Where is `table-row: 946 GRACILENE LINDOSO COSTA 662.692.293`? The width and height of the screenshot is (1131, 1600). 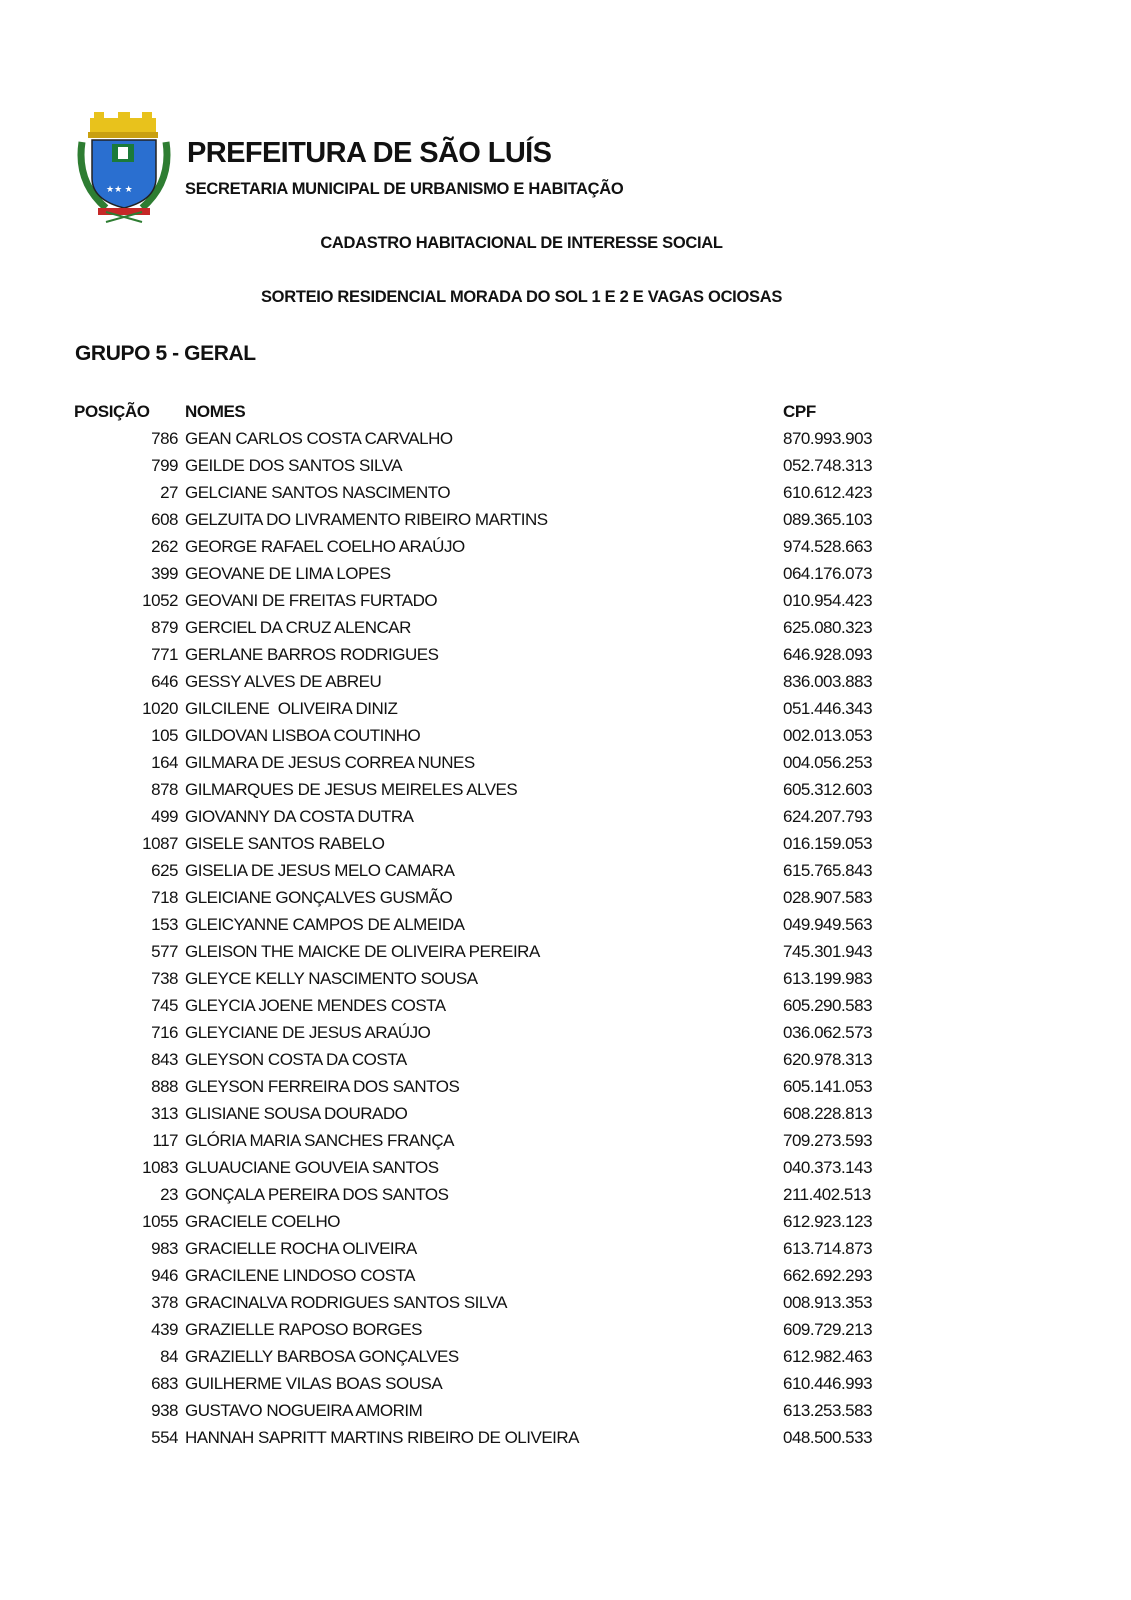 table-row: 946 GRACILENE LINDOSO COSTA 662.692.293 is located at coordinates (565, 1277).